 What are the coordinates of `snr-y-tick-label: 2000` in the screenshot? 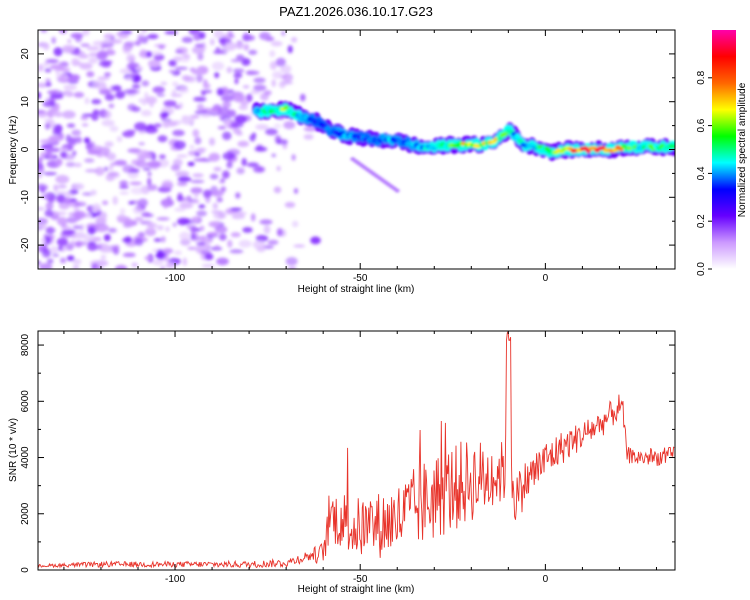 It's located at (25, 513).